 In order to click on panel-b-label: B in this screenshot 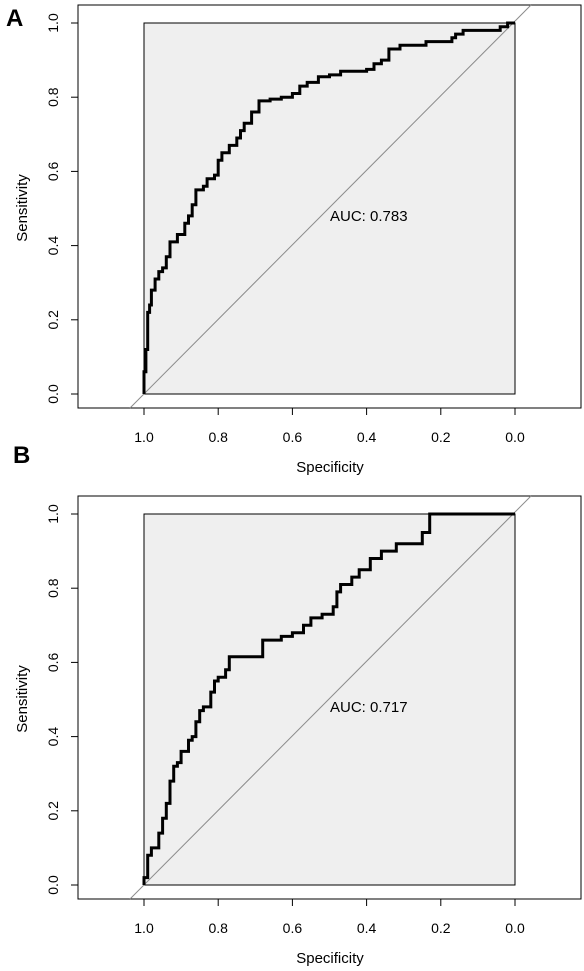, I will do `click(21, 455)`.